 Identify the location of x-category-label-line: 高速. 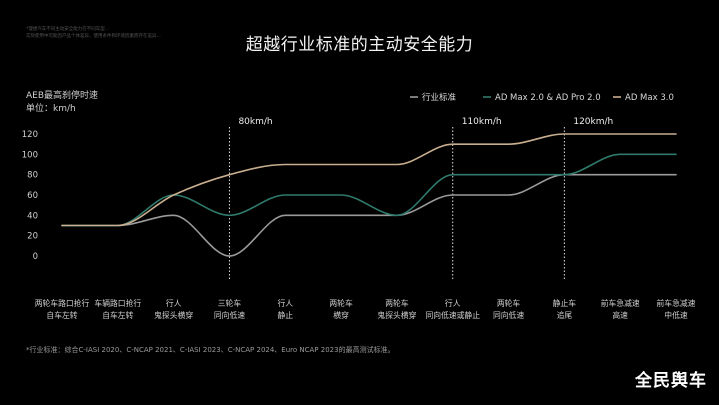
(620, 315).